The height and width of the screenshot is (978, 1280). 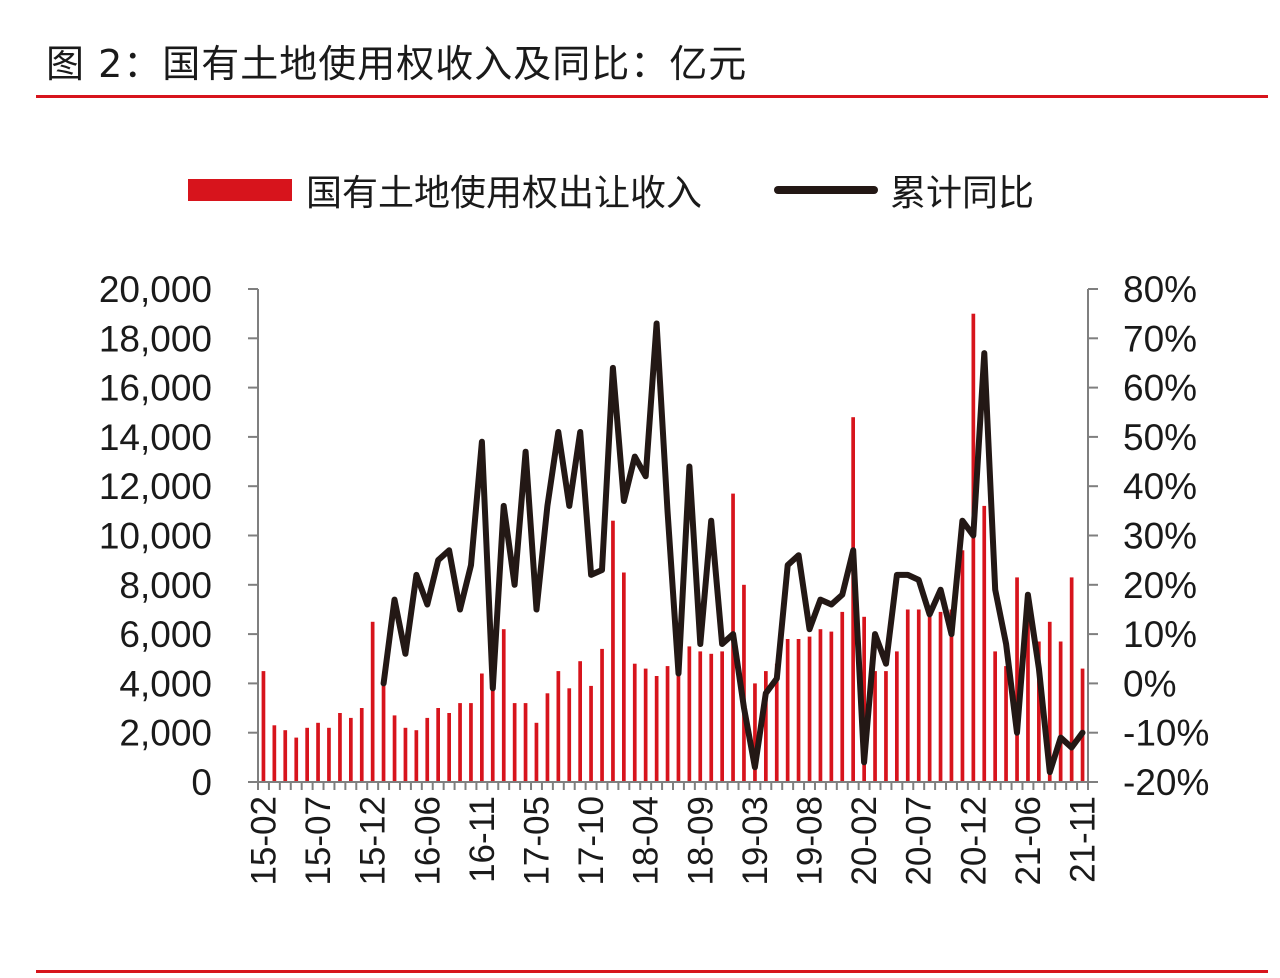 What do you see at coordinates (810, 841) in the screenshot?
I see `x-tick-label: 19-08` at bounding box center [810, 841].